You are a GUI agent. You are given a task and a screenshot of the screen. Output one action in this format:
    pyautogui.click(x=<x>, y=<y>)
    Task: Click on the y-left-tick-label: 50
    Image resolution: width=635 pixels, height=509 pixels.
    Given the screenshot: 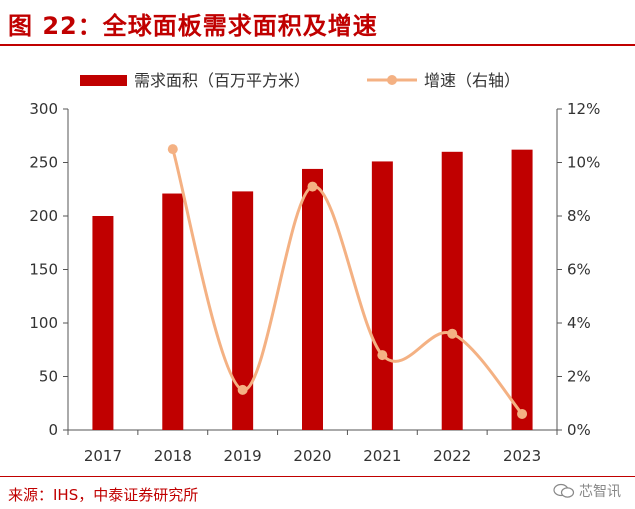 What is the action you would take?
    pyautogui.click(x=48, y=377)
    